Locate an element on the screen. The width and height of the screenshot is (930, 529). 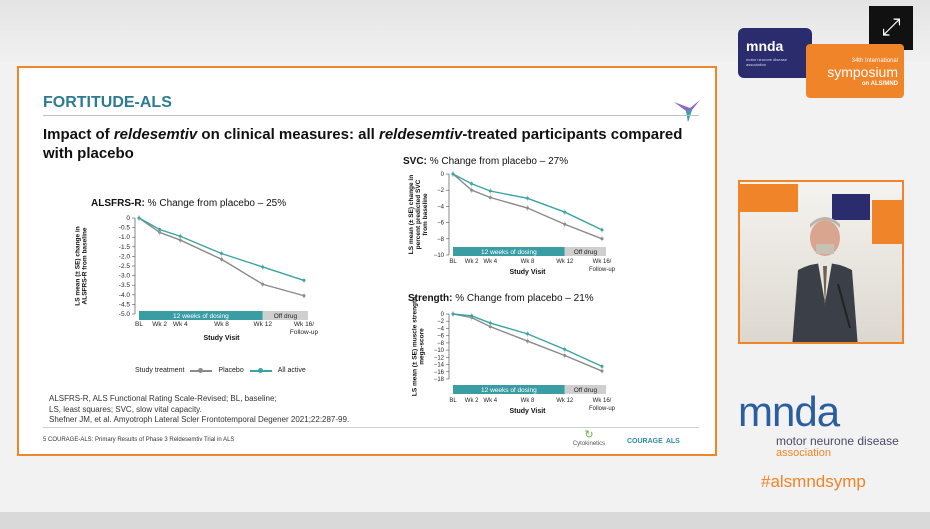
speaker-figure is located at coordinates (825, 279).